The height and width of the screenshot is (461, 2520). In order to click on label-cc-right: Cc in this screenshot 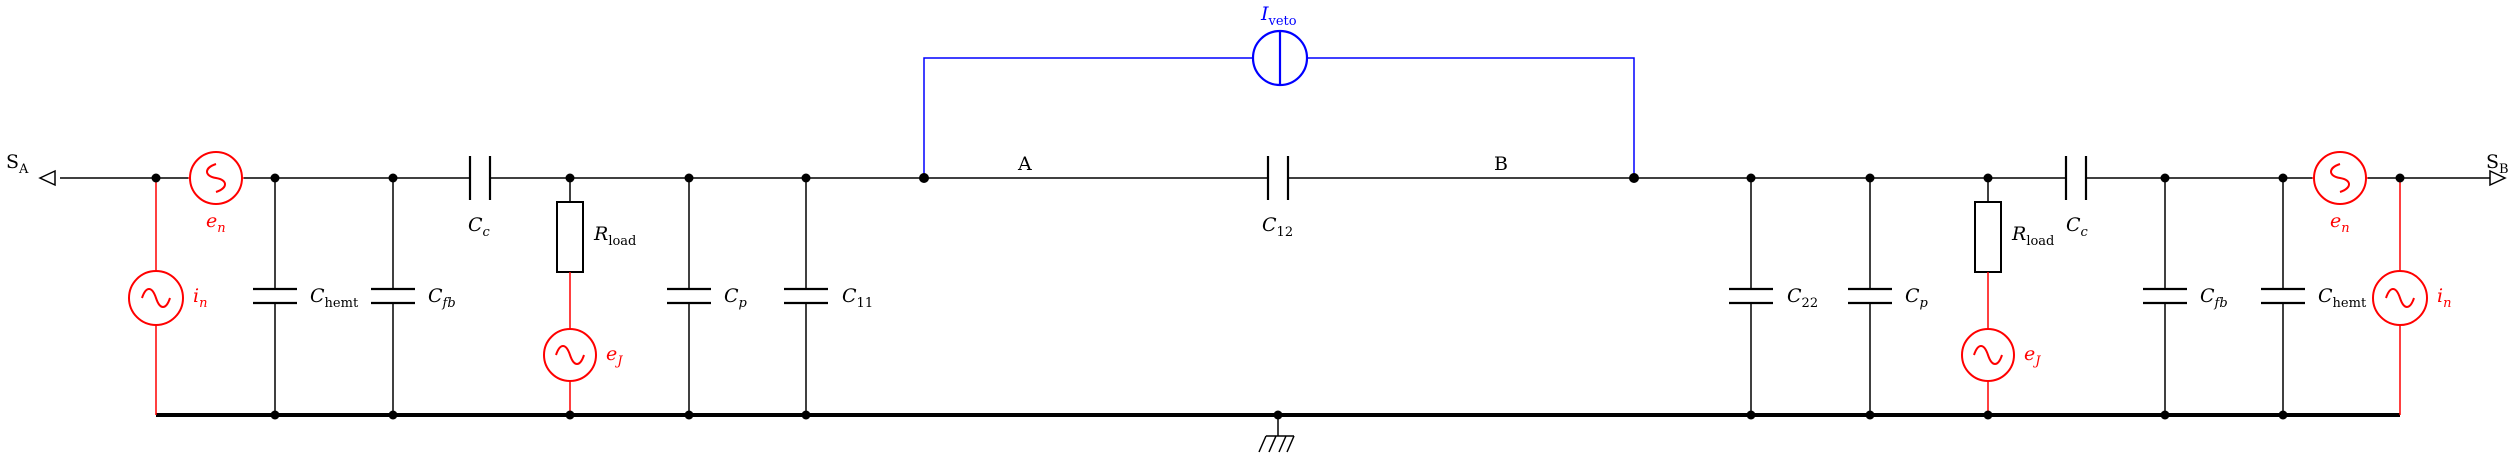, I will do `click(2077, 227)`.